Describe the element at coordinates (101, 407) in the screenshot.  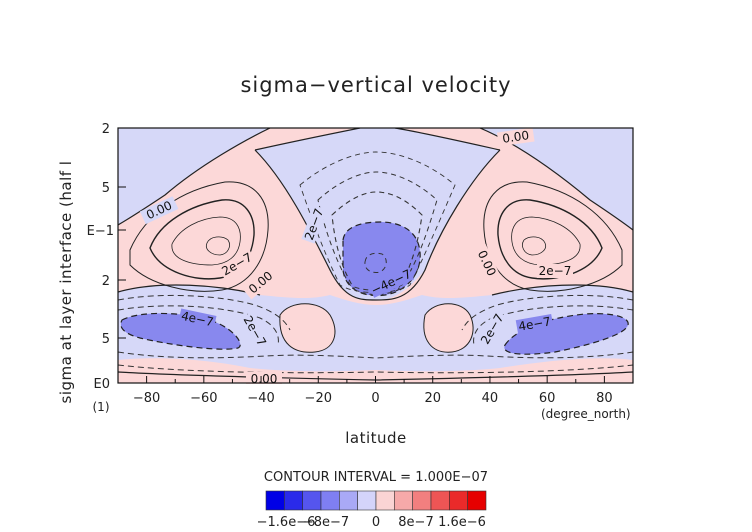
I see `y-unit-label: (1)` at that location.